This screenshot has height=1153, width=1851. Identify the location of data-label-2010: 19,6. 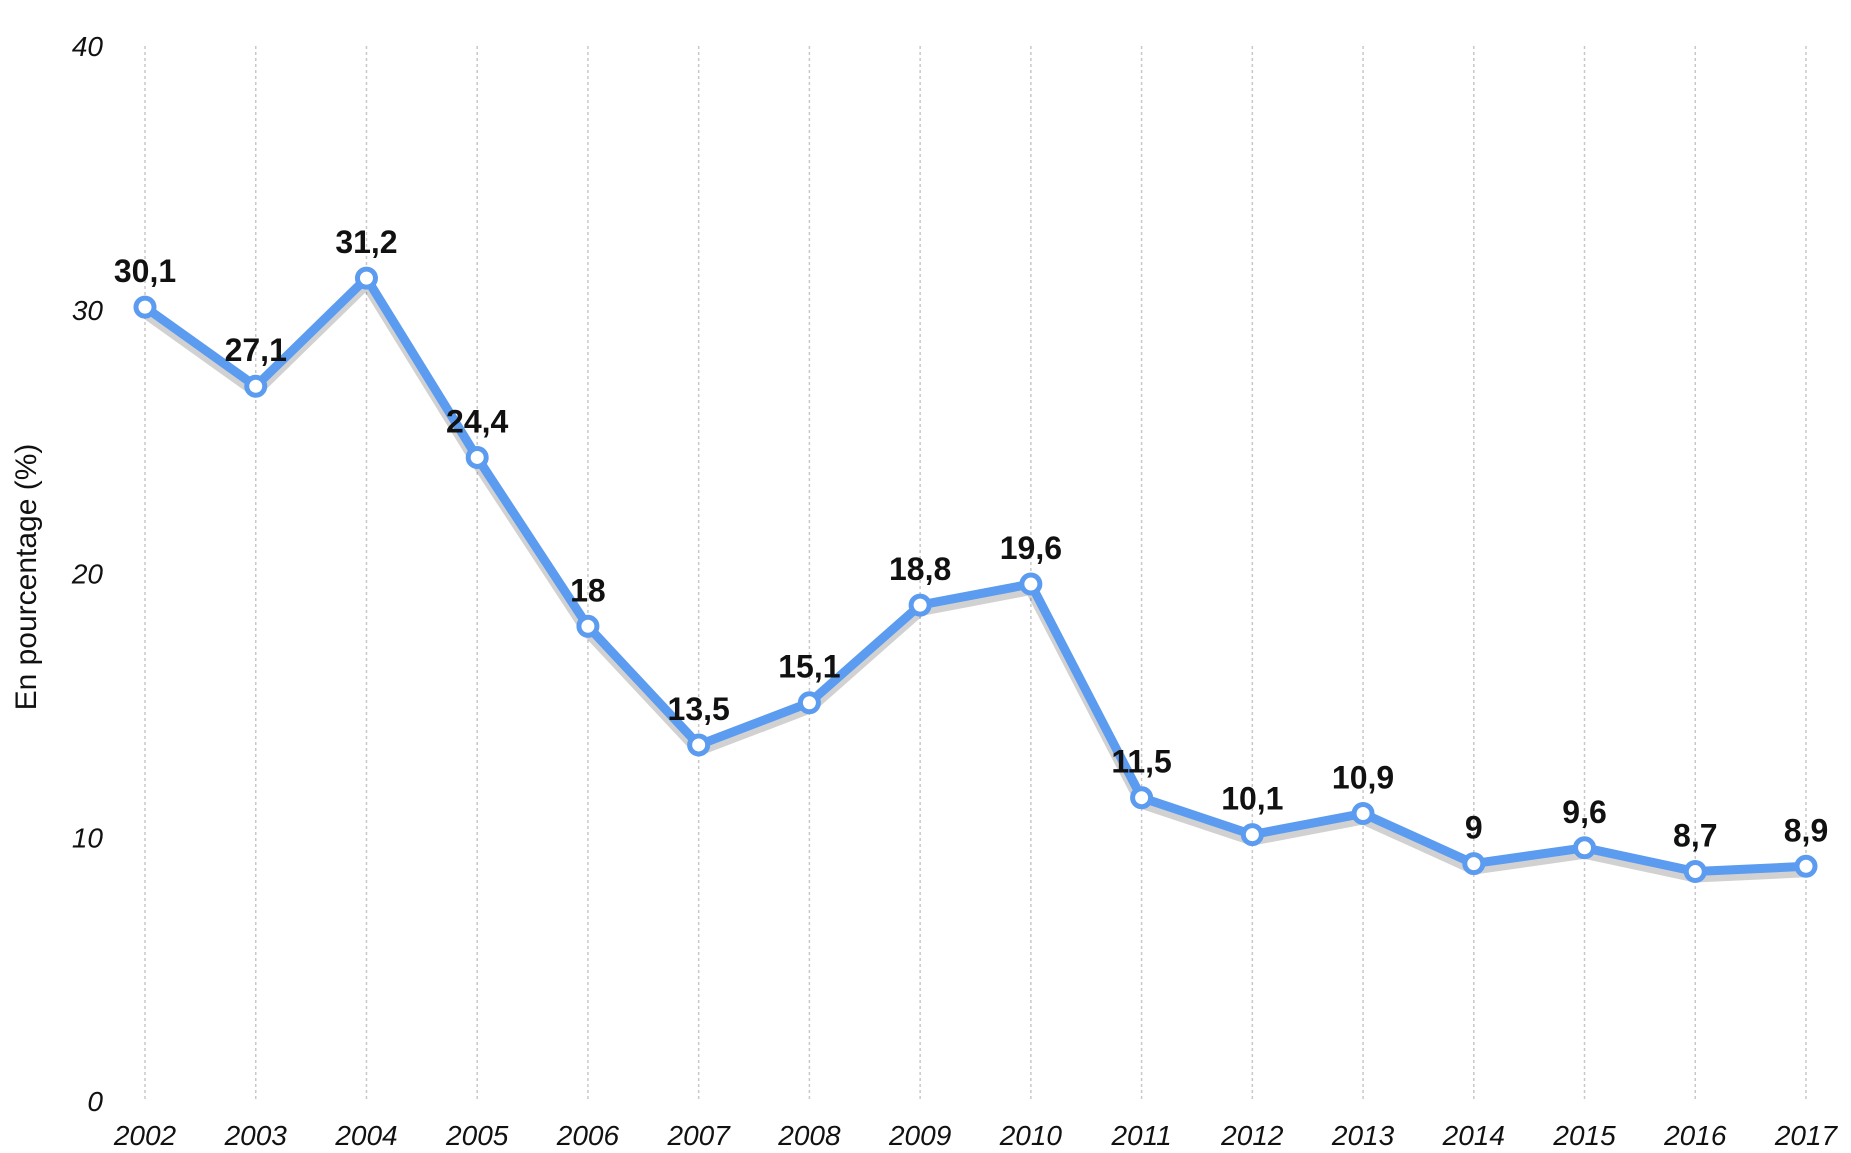
(1031, 548).